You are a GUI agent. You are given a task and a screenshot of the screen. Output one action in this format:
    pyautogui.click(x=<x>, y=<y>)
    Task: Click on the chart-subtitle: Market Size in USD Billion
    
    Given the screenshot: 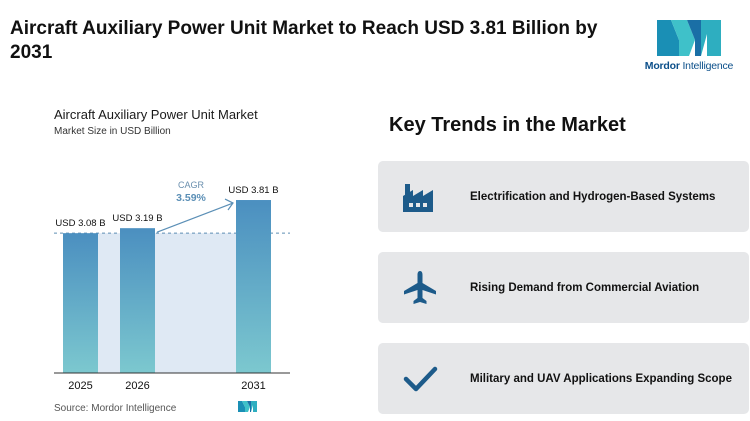 What is the action you would take?
    pyautogui.click(x=112, y=131)
    